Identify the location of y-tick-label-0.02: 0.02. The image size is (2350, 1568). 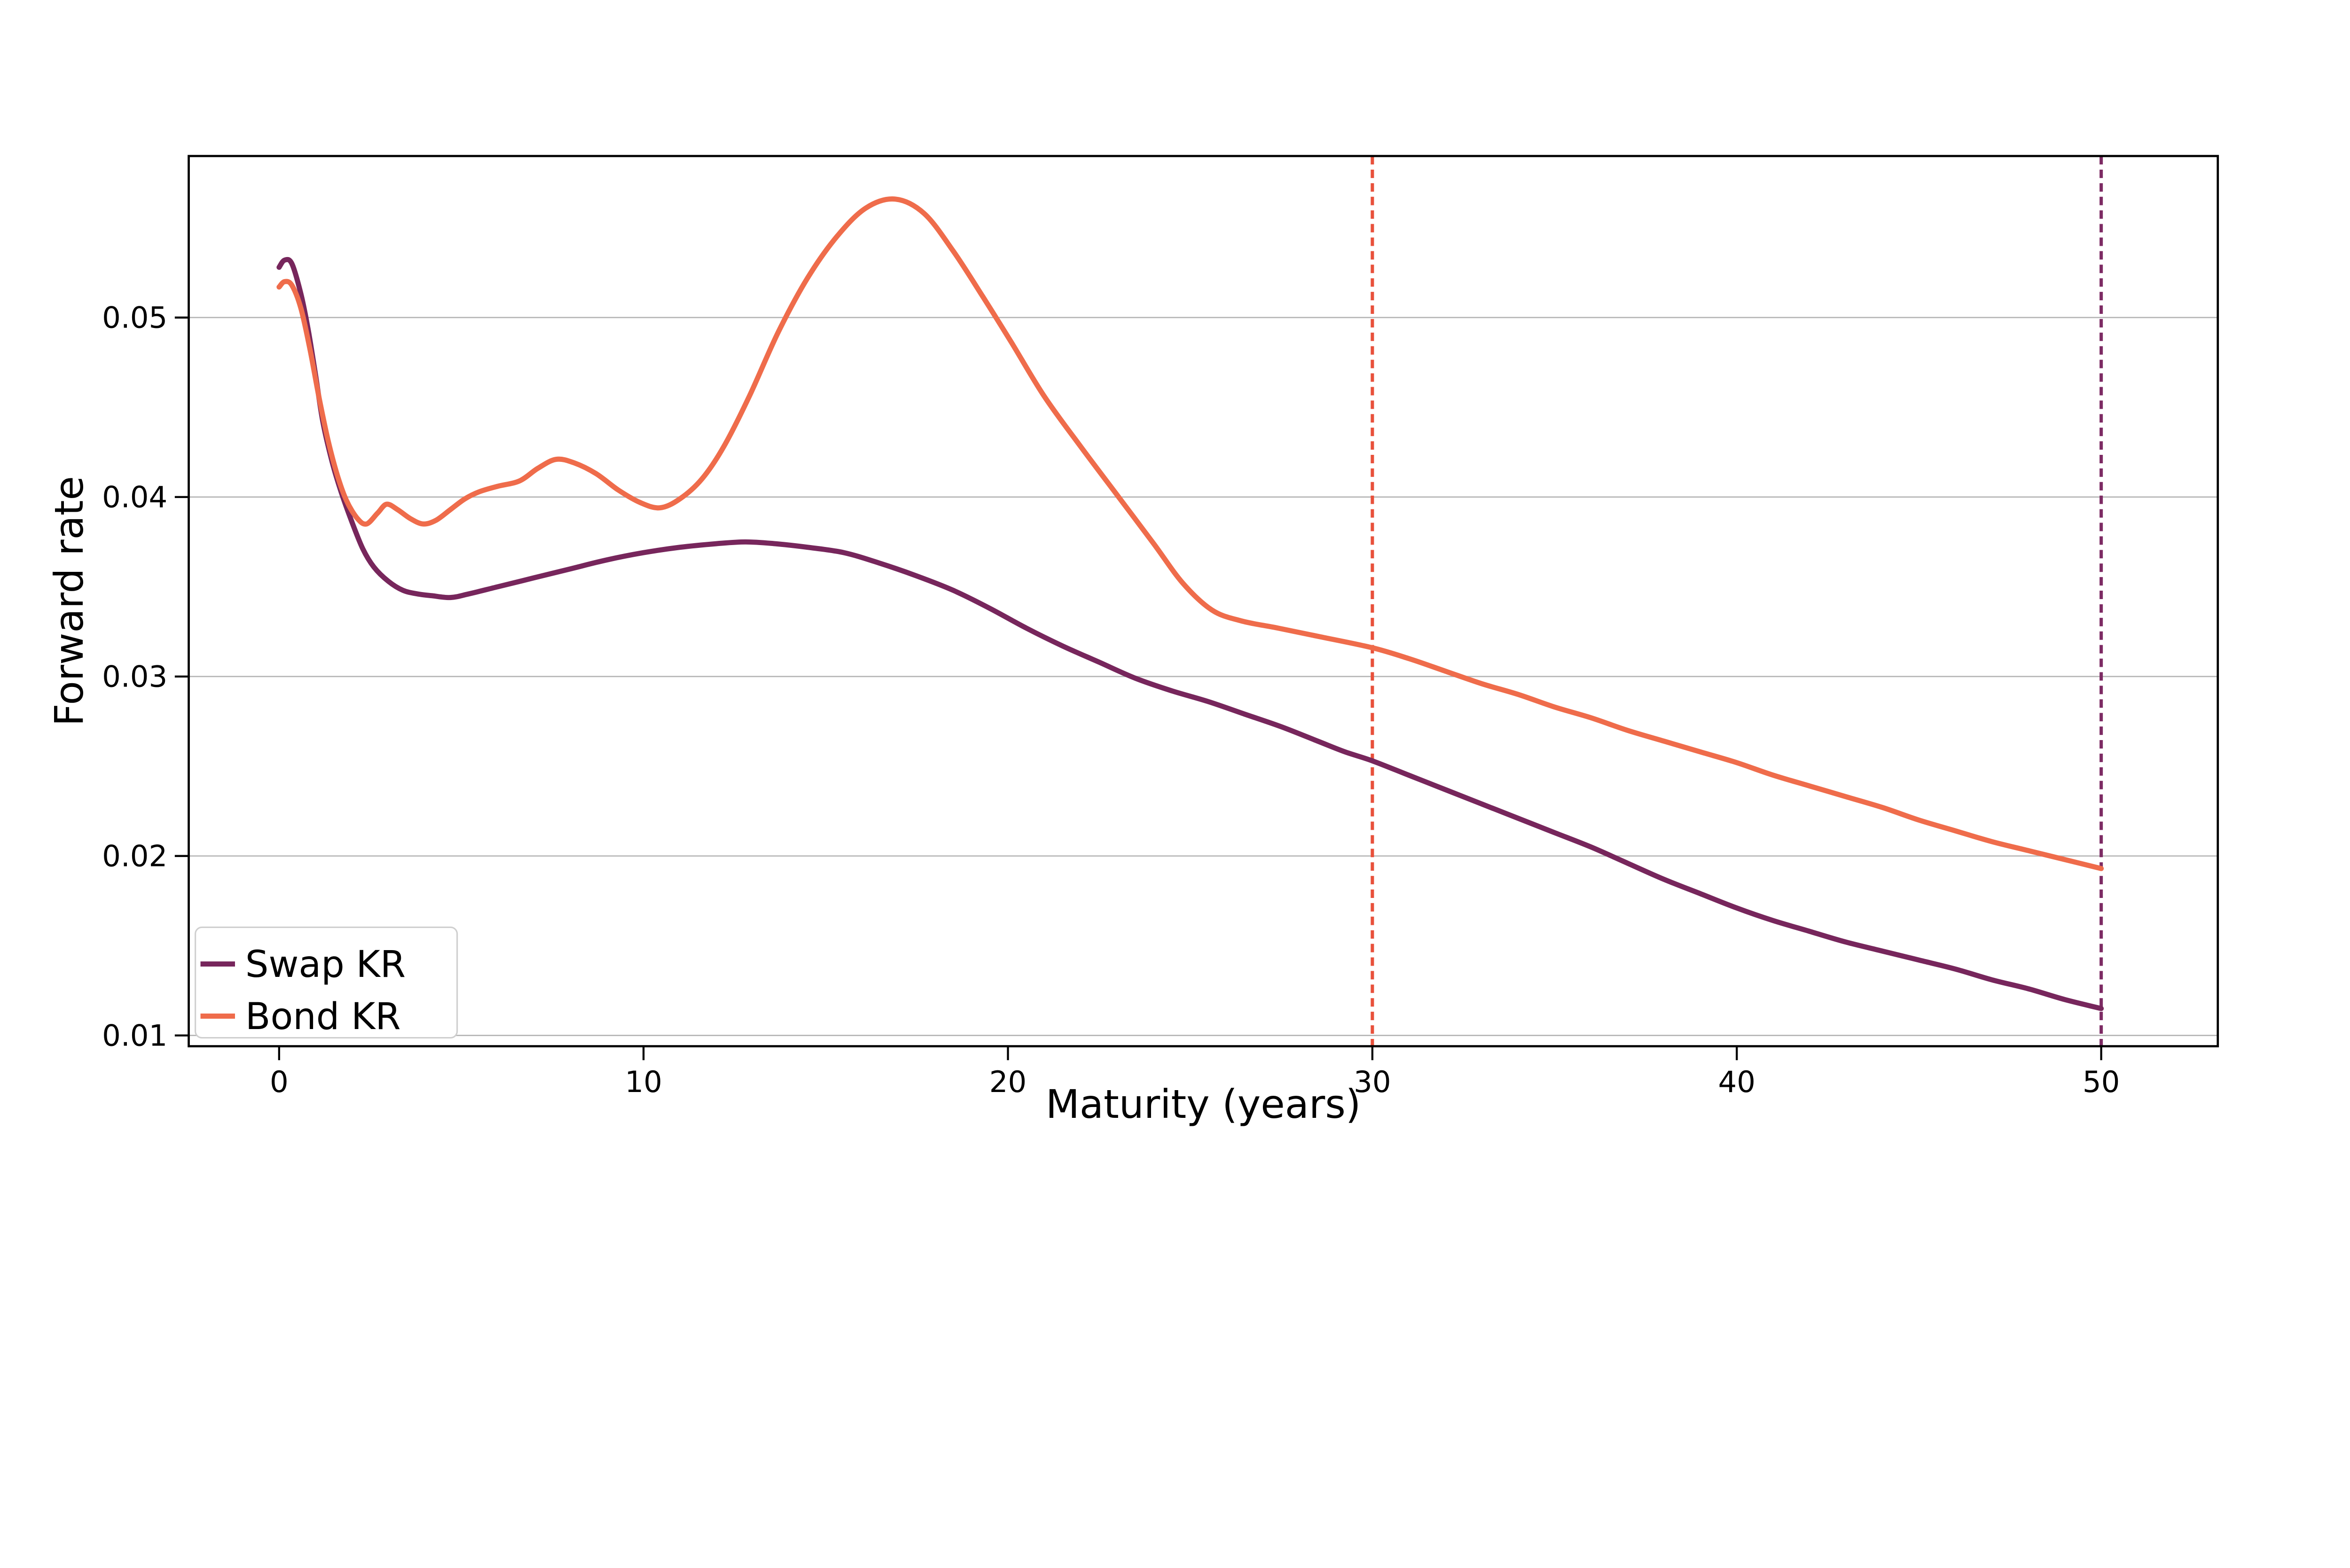
(134, 856).